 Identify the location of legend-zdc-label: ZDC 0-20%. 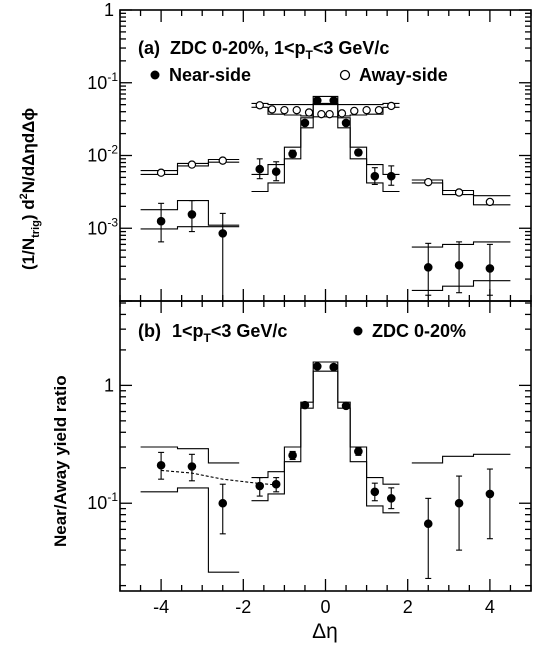
(419, 331).